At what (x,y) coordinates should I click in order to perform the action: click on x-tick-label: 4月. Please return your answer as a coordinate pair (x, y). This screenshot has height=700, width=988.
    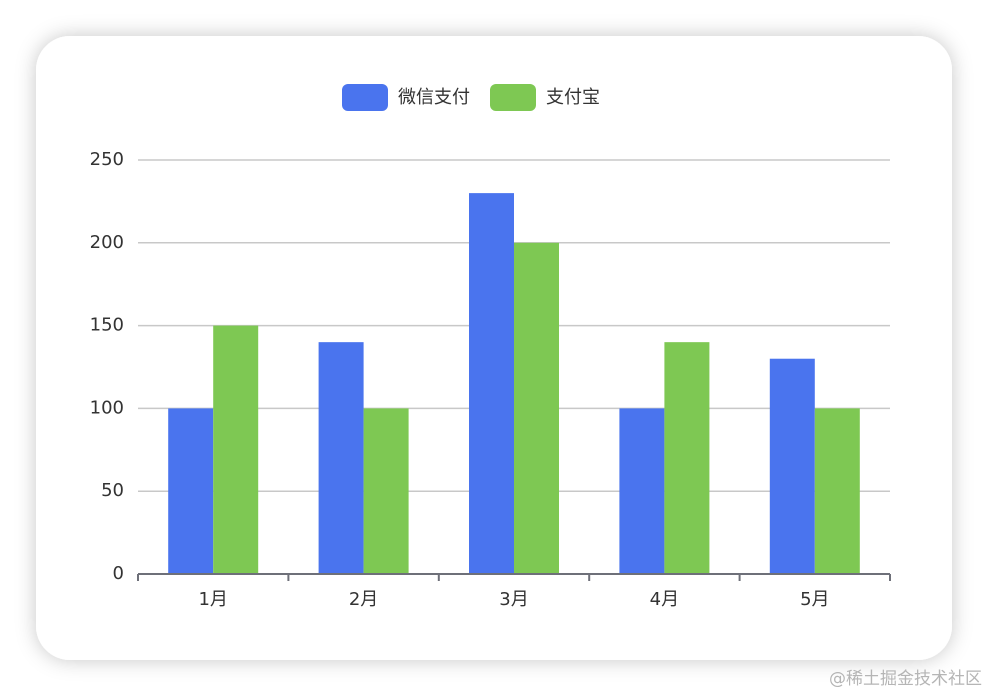
    Looking at the image, I should click on (664, 599).